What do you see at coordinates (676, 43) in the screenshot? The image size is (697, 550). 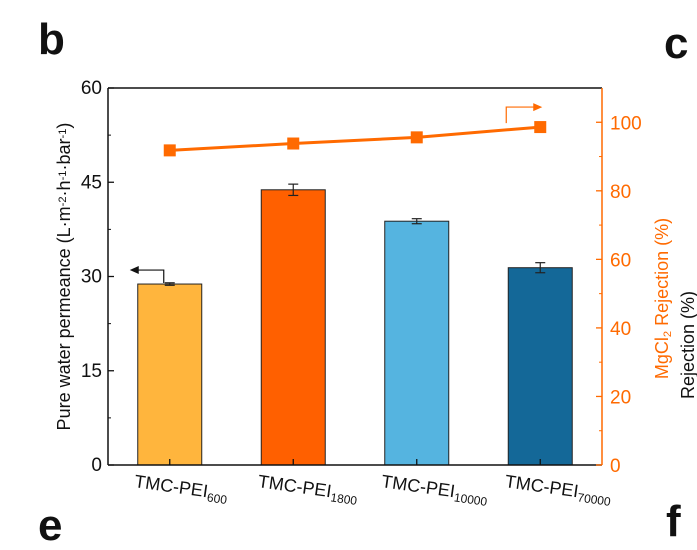 I see `panel-label-c: c` at bounding box center [676, 43].